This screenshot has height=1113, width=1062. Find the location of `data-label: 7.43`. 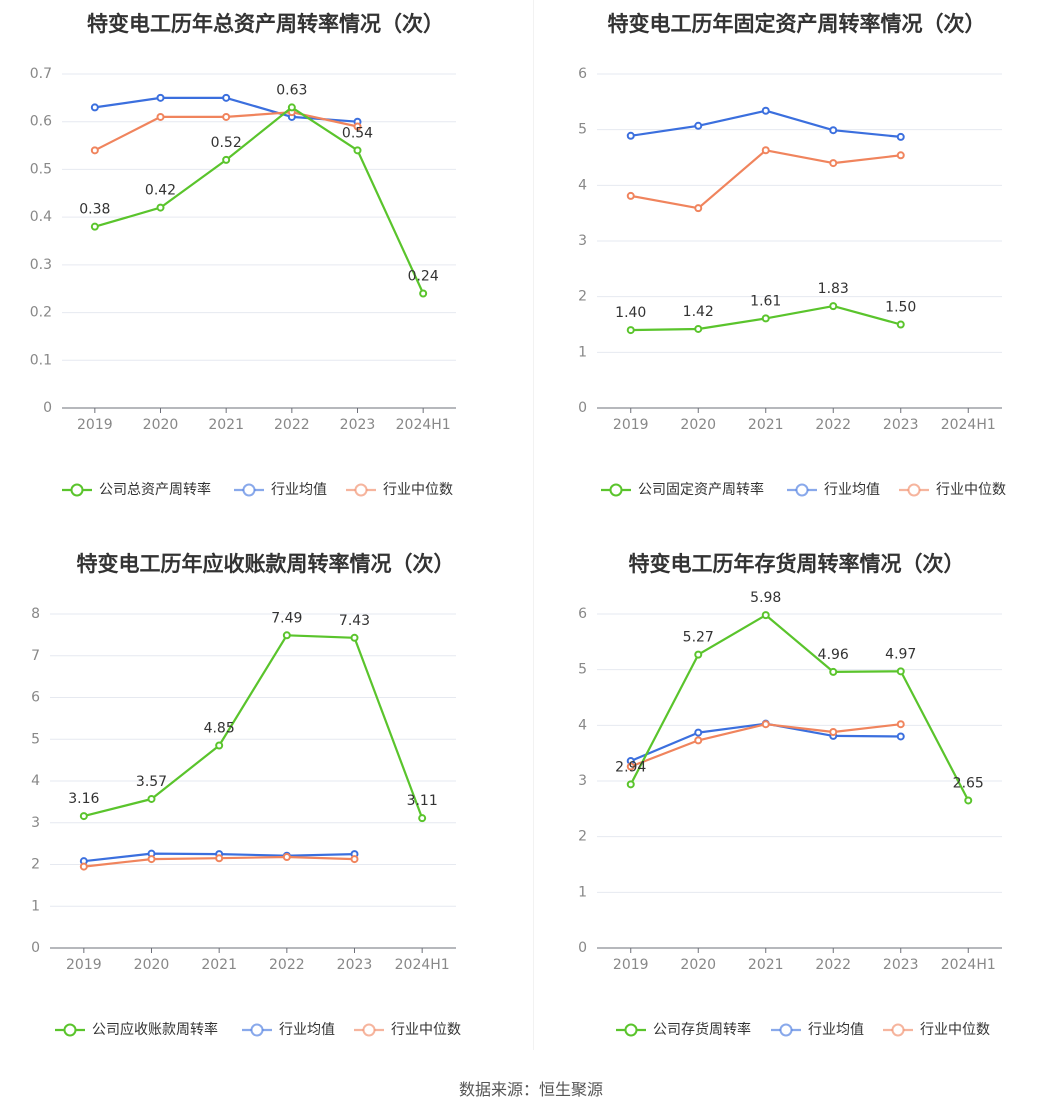

data-label: 7.43 is located at coordinates (354, 621).